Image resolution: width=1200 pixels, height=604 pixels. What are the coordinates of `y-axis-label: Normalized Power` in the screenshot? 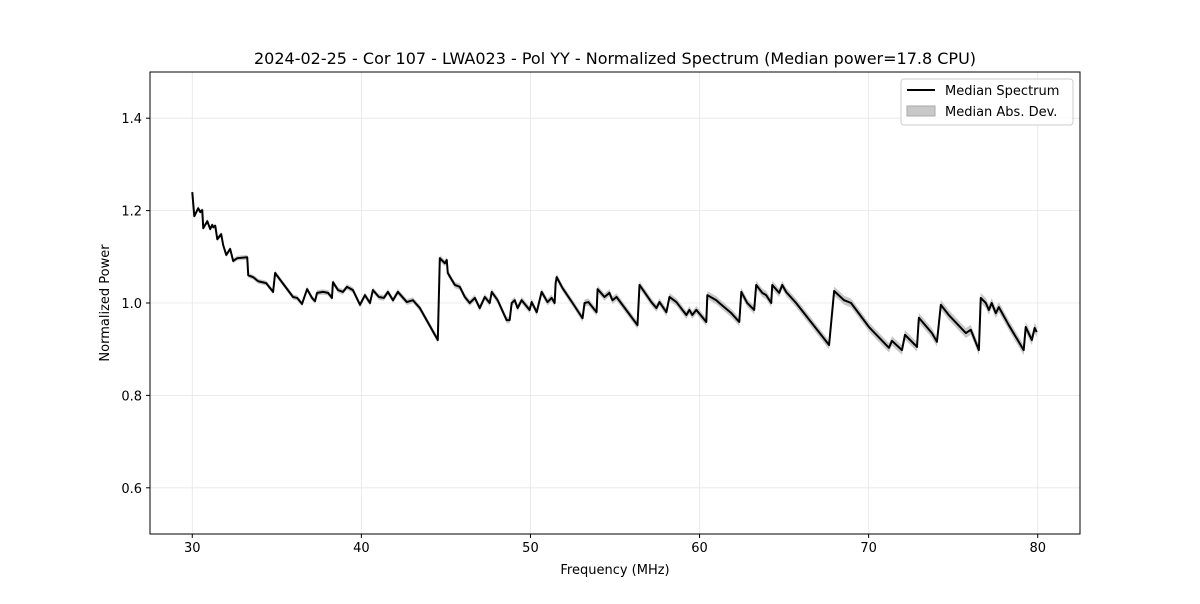 It's located at (105, 303).